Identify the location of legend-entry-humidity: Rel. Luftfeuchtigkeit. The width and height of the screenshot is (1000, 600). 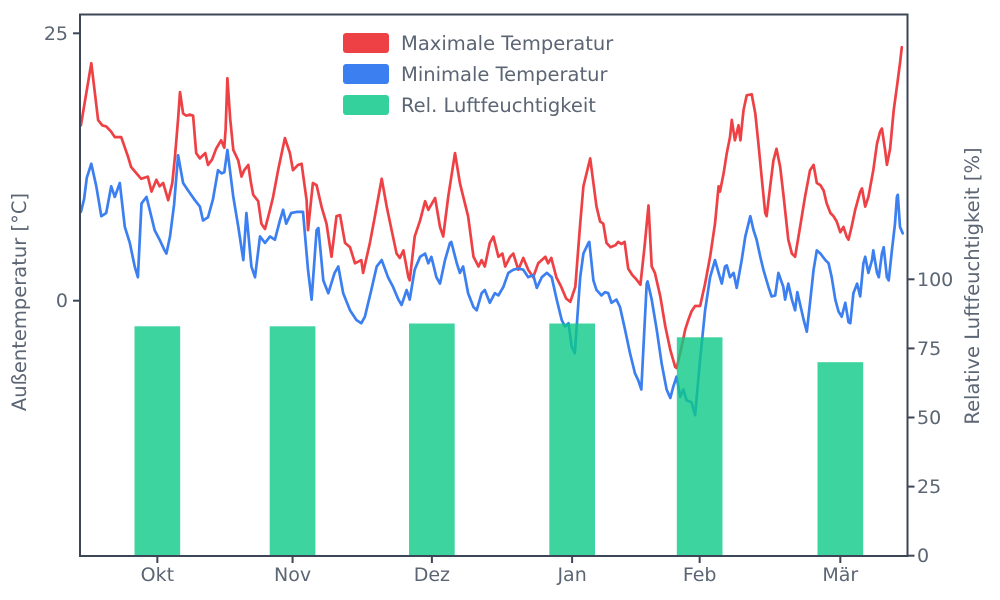
(469, 105).